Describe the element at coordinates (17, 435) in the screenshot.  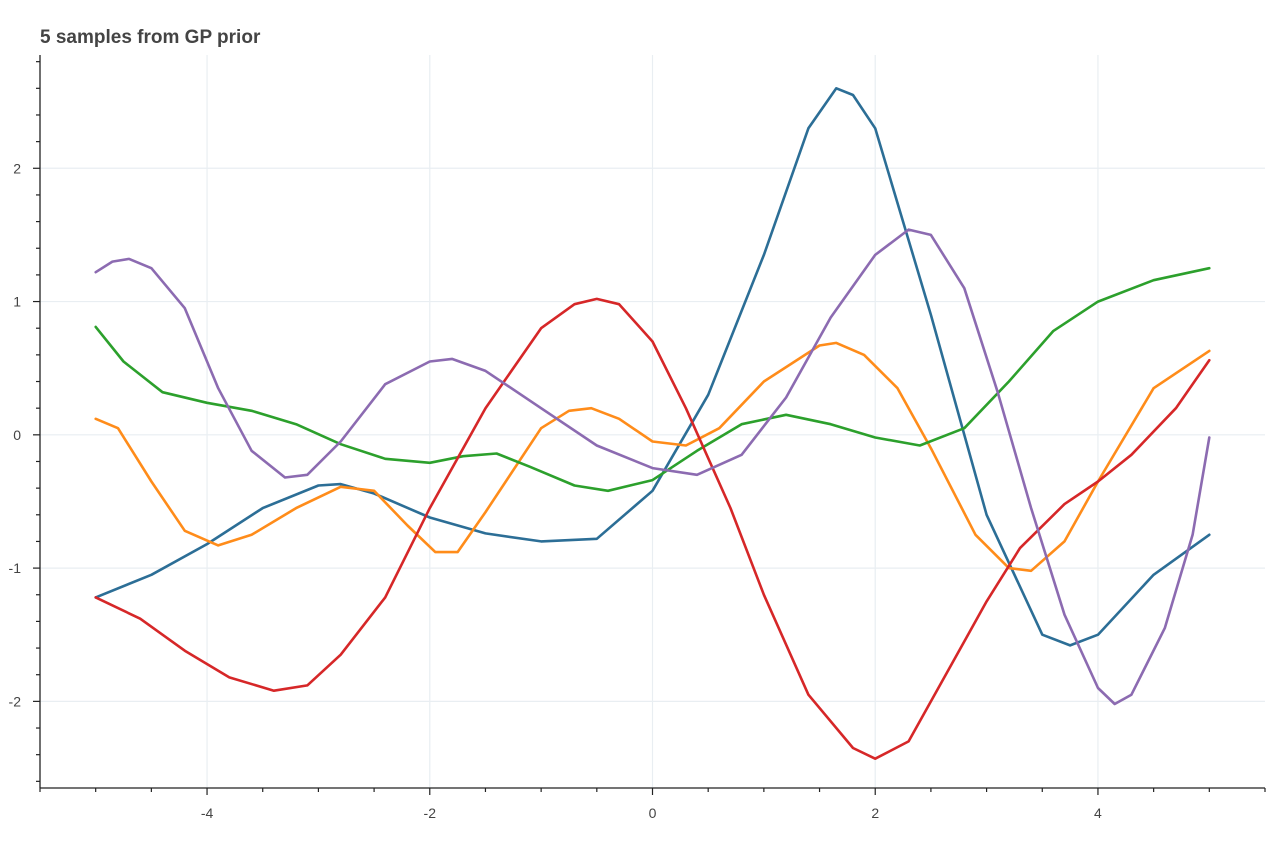
I see `y-tick-label: 0` at that location.